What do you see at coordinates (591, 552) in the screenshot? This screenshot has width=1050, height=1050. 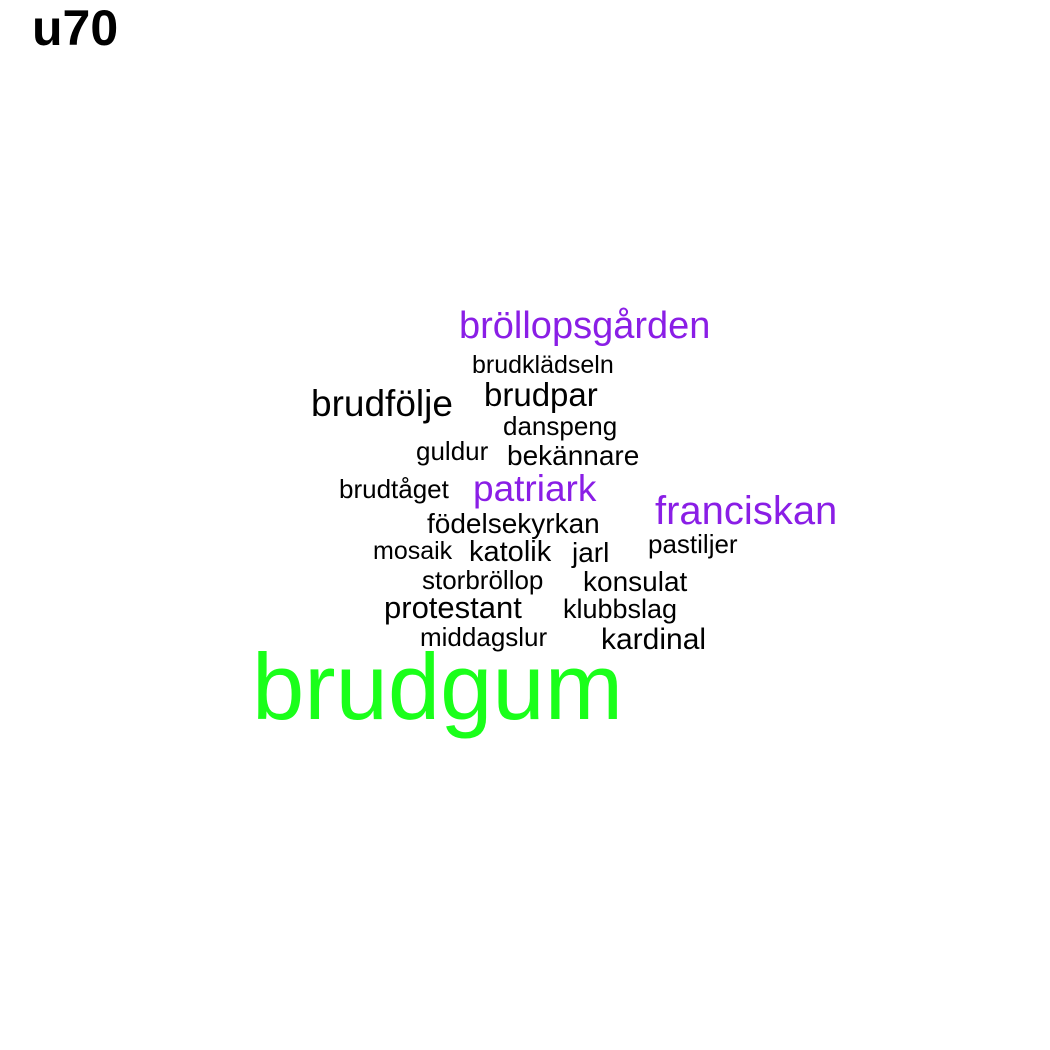 I see `word-jarl: jarl` at bounding box center [591, 552].